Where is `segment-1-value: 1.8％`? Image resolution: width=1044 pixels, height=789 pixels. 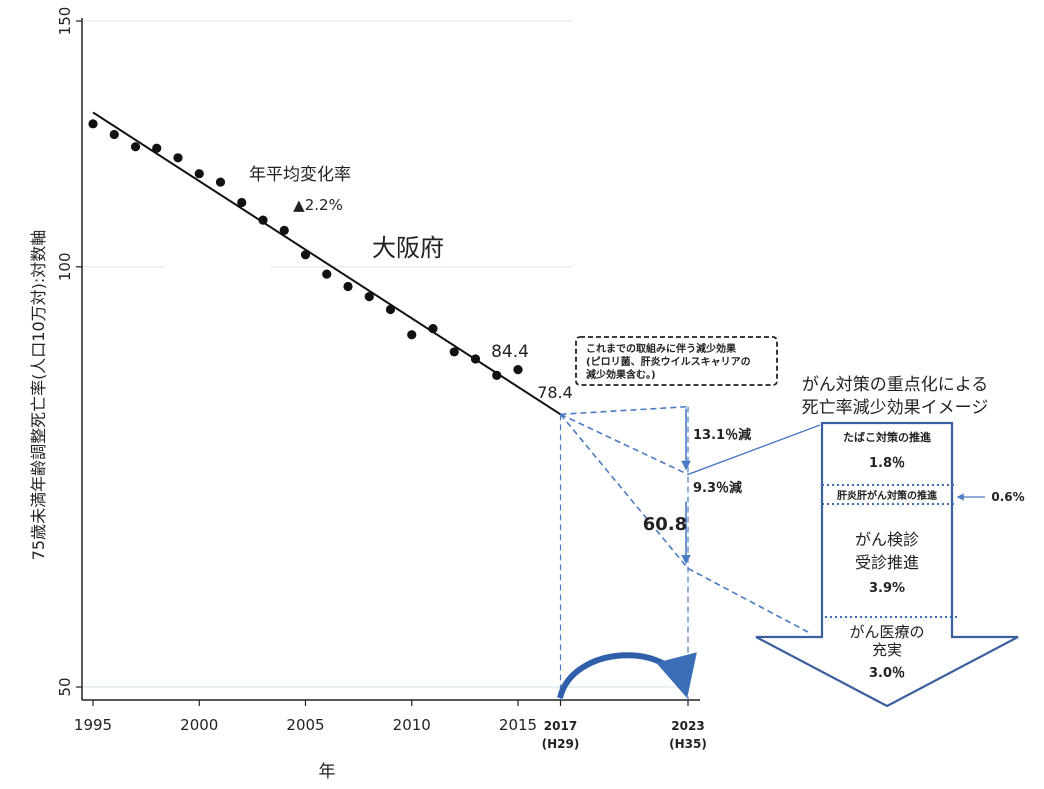
segment-1-value: 1.8％ is located at coordinates (887, 463).